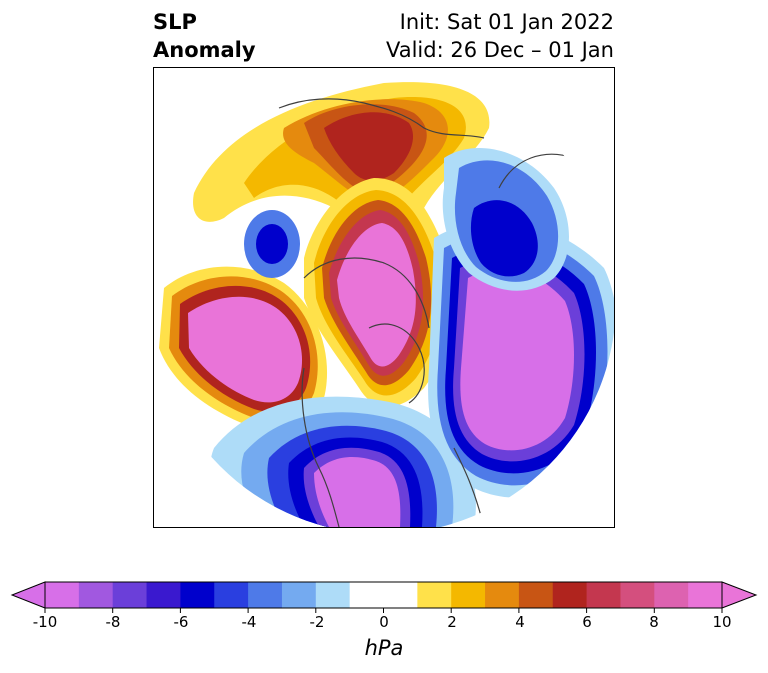  I want to click on variable-name: SLP, so click(175, 22).